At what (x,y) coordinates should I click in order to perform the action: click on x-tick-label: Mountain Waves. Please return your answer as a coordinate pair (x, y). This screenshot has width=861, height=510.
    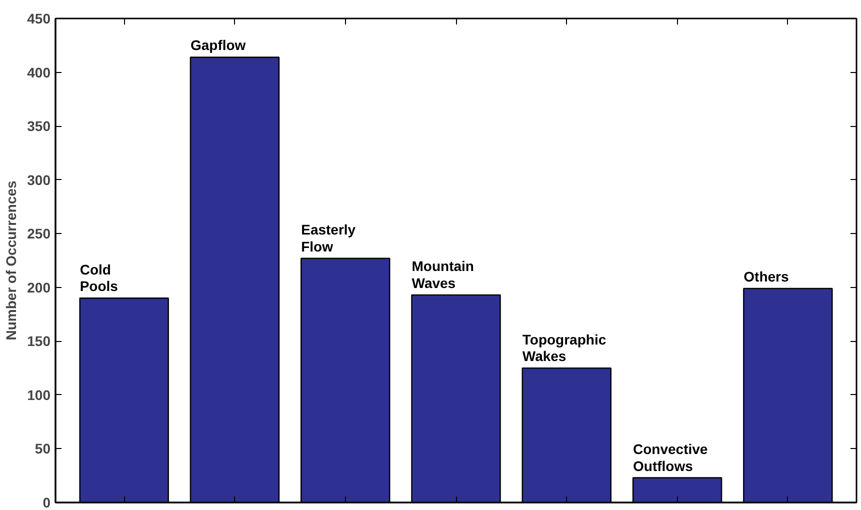
    Looking at the image, I should click on (443, 274).